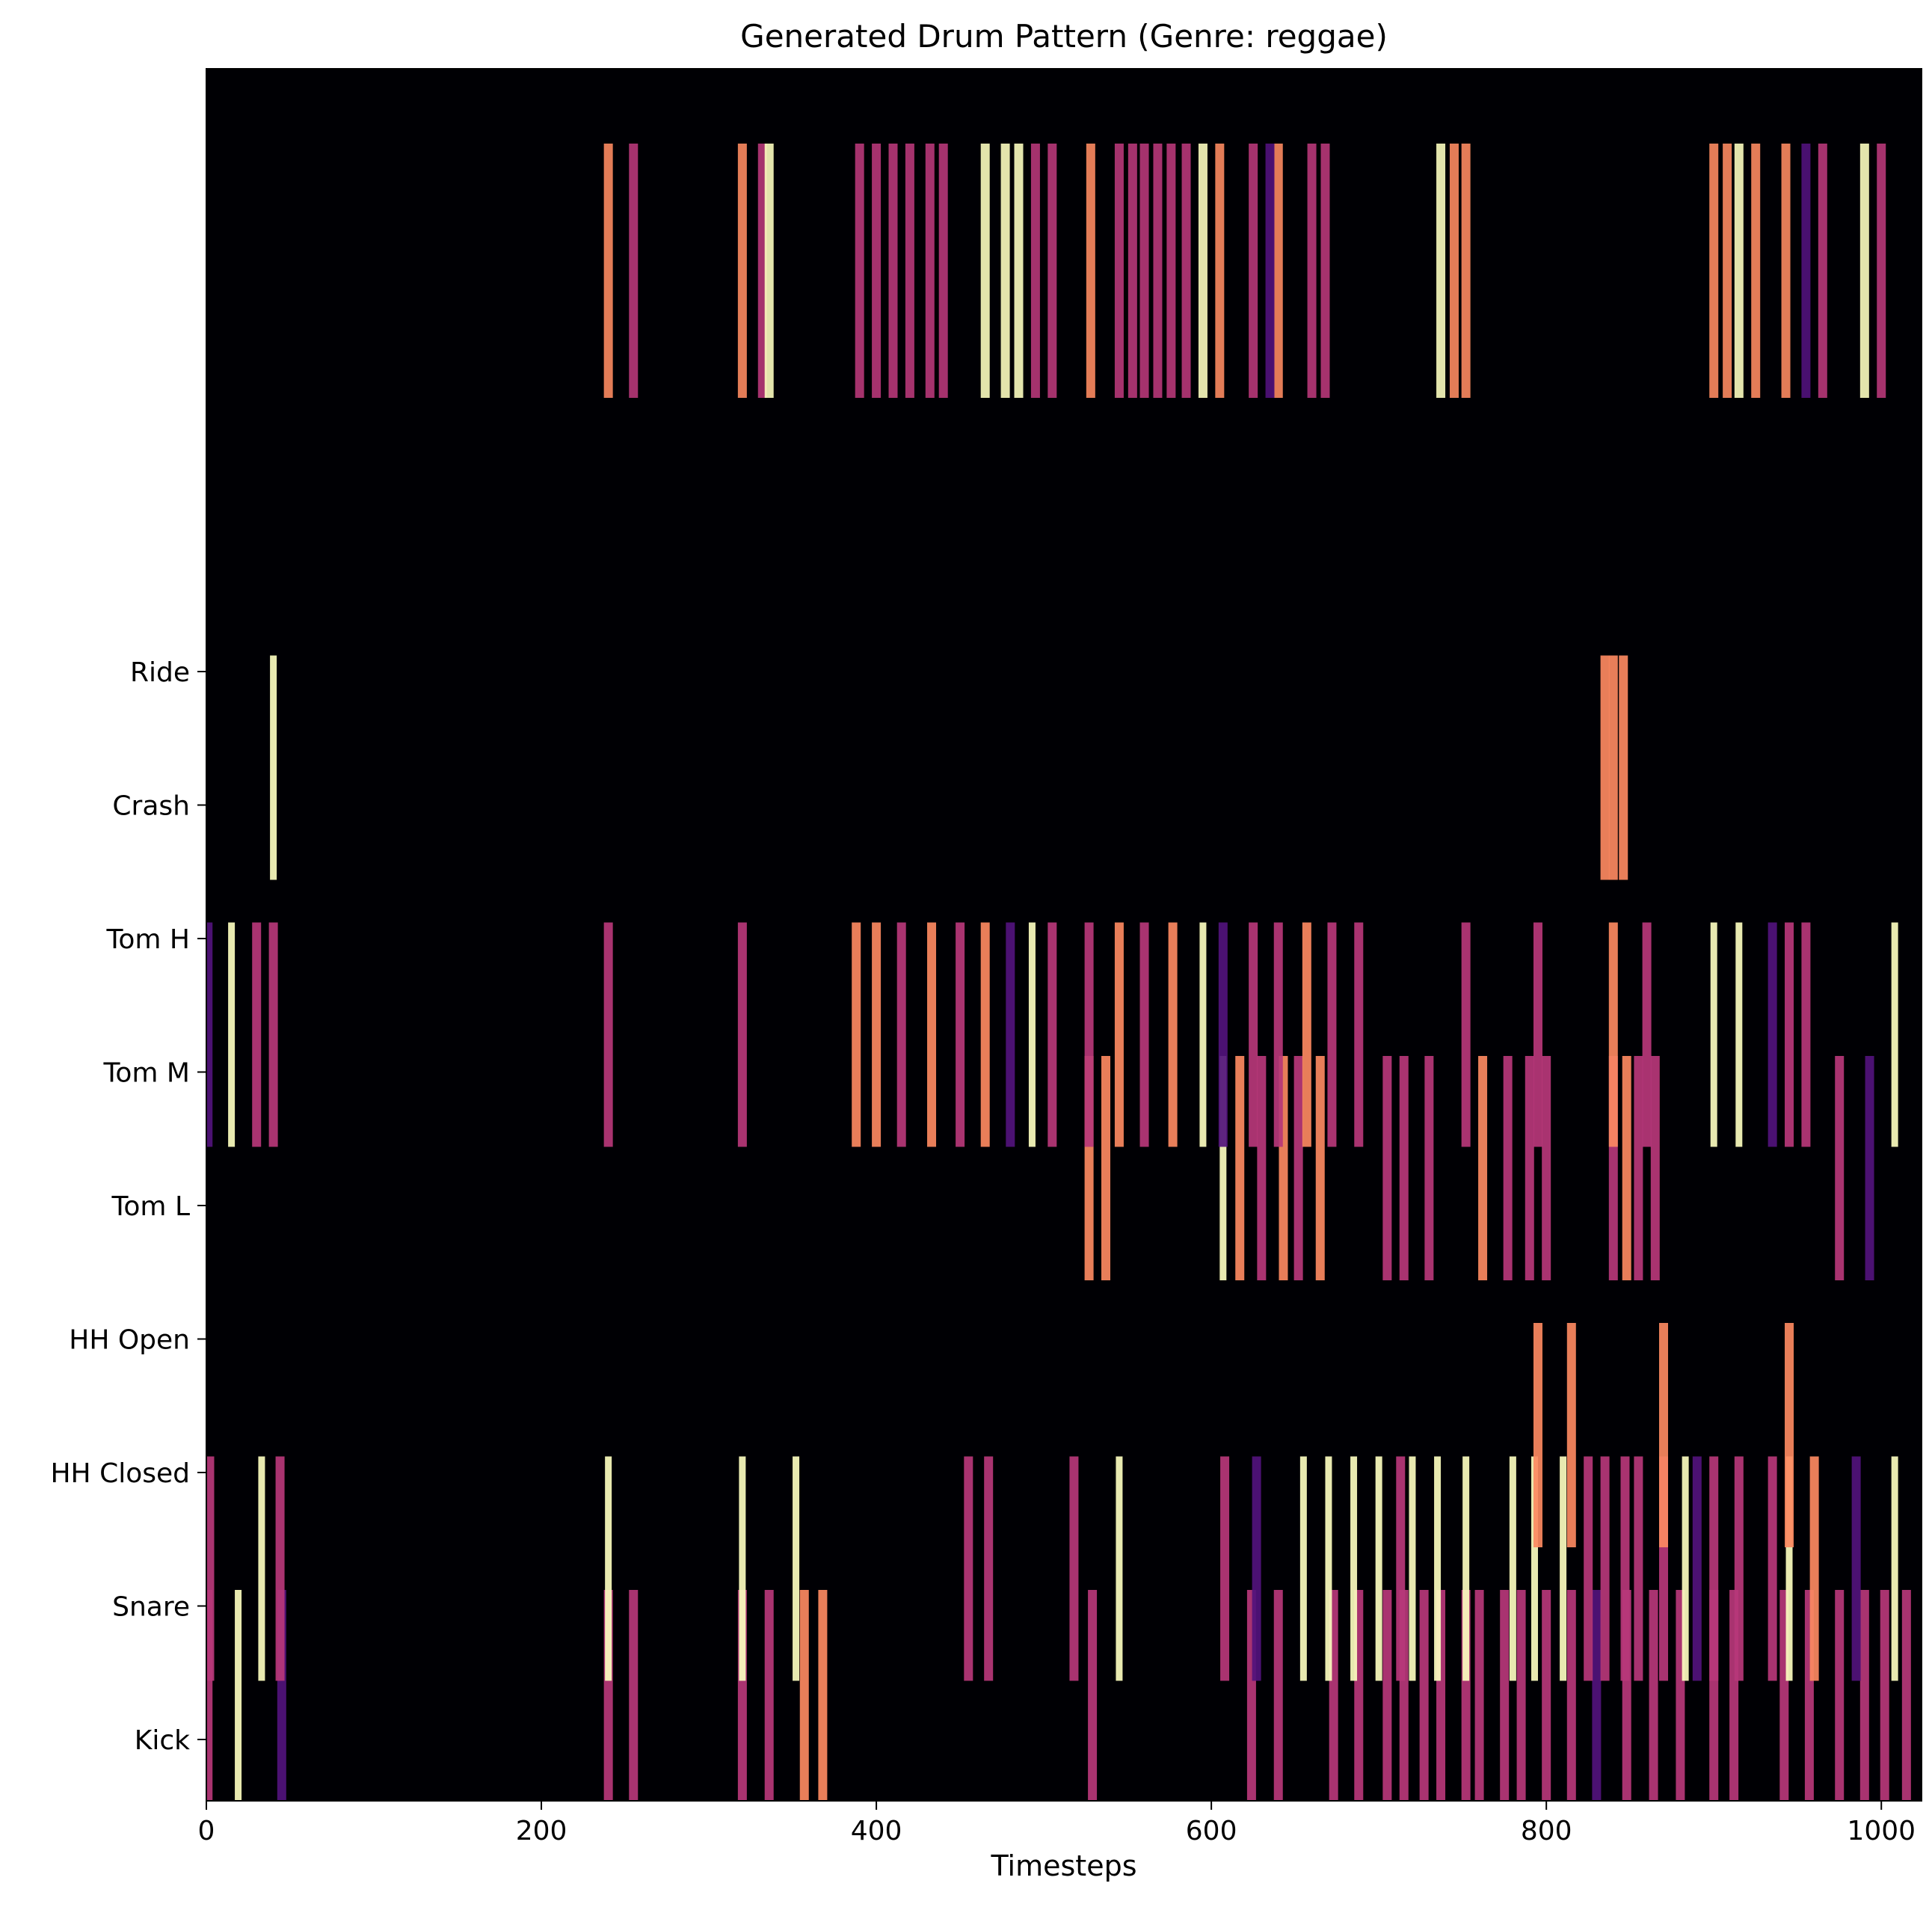 Image resolution: width=1932 pixels, height=1910 pixels. I want to click on y-tick-label-2: Tom H, so click(148, 939).